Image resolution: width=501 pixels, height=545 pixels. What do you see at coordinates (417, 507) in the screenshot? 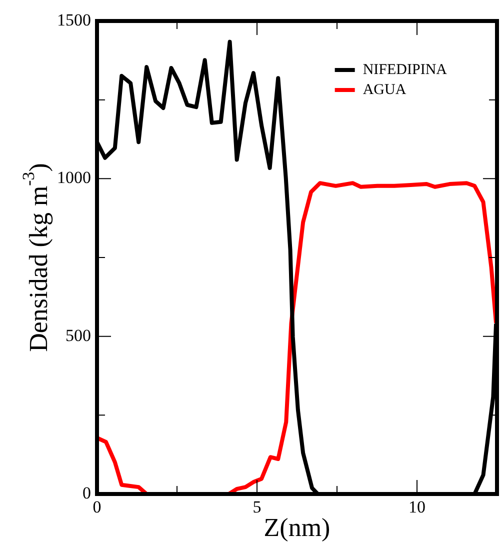
I see `x-tick-label: 10` at bounding box center [417, 507].